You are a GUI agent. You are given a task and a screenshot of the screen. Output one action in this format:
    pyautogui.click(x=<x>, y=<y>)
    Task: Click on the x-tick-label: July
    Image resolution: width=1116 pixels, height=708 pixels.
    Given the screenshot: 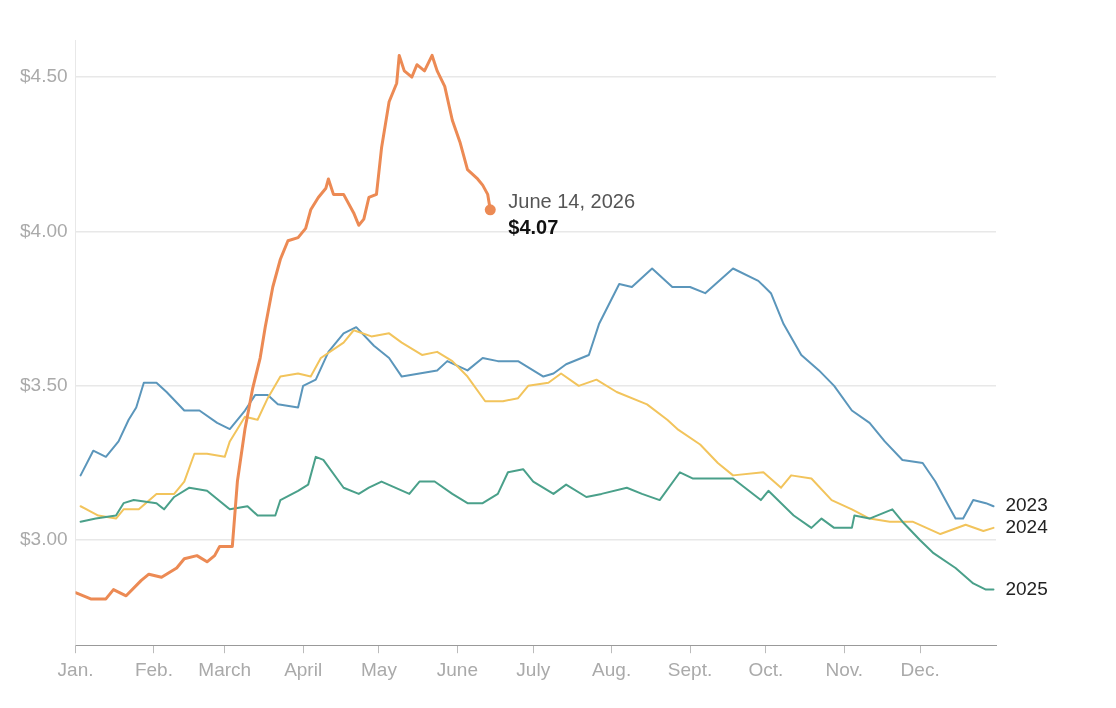 What is the action you would take?
    pyautogui.click(x=533, y=669)
    